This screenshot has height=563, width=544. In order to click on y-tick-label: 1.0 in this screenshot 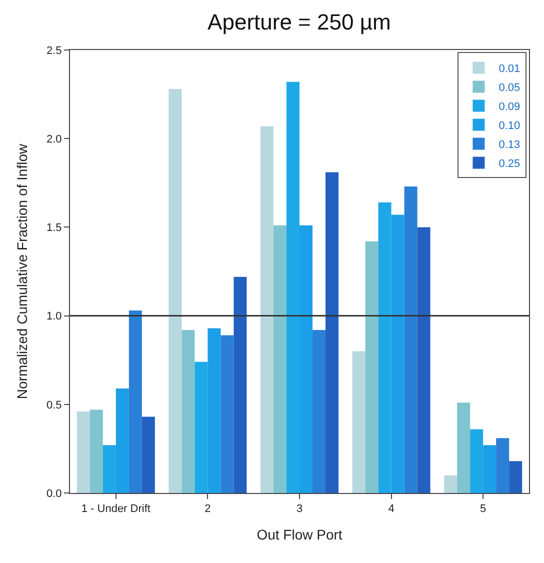, I will do `click(54, 316)`.